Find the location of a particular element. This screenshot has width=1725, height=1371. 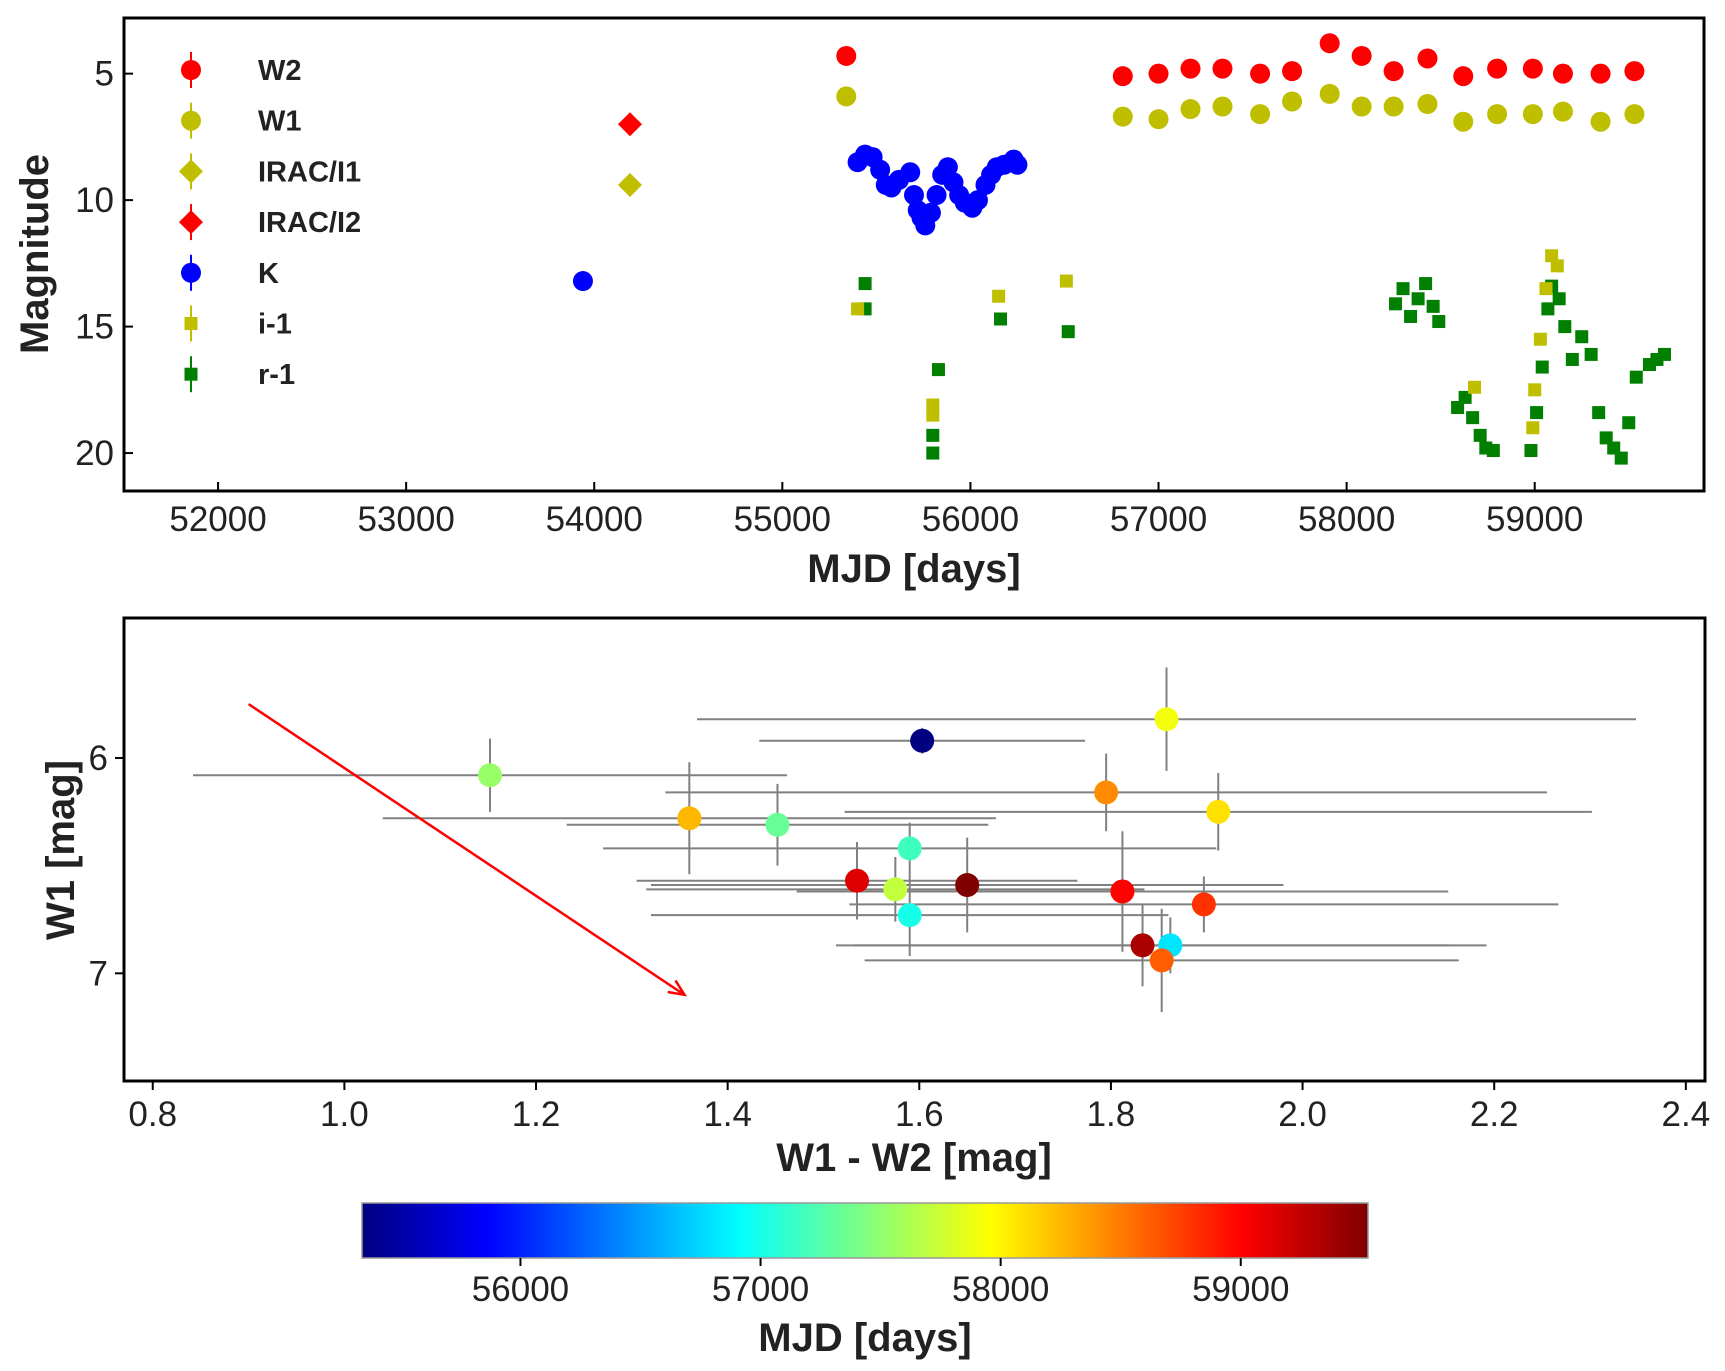

legend-entry: W1 is located at coordinates (241, 120).